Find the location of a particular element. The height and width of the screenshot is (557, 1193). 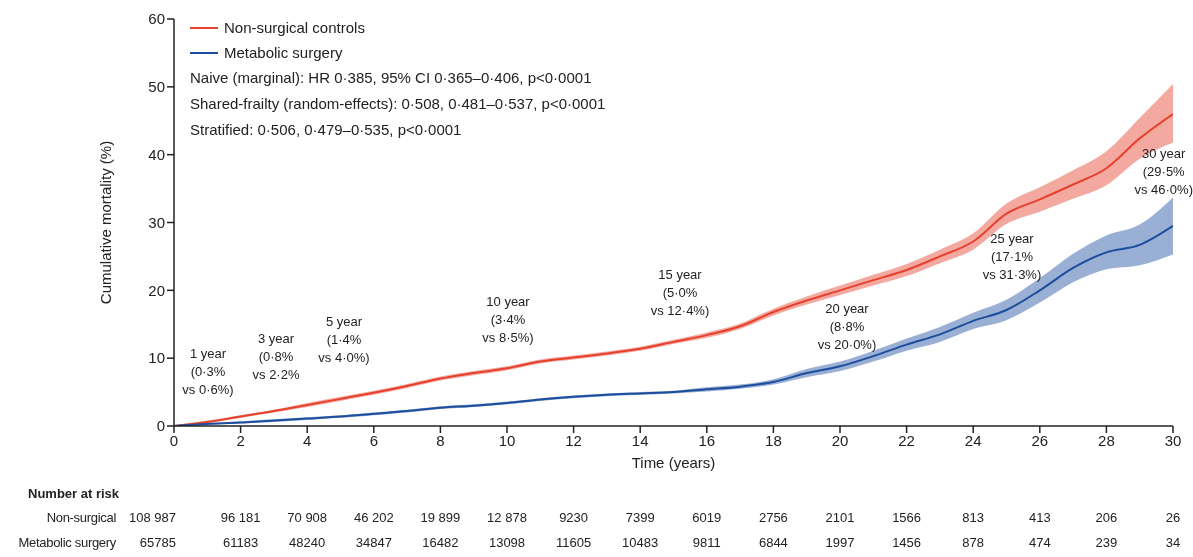

text: 6844 is located at coordinates (773, 542).